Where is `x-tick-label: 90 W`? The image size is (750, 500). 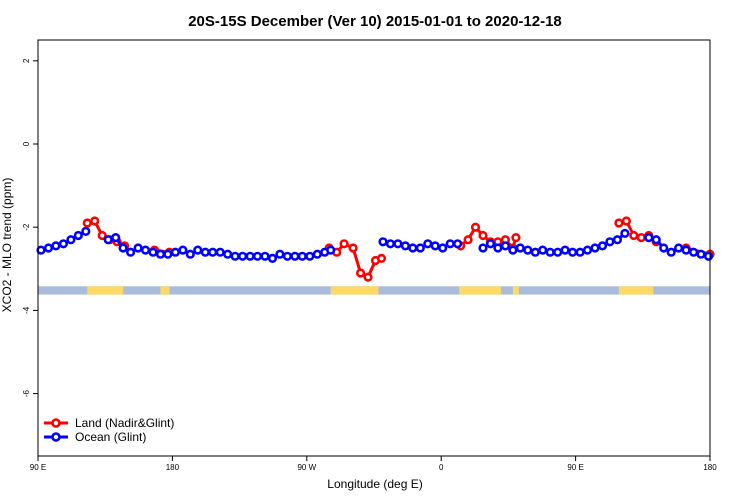 x-tick-label: 90 W is located at coordinates (306, 467).